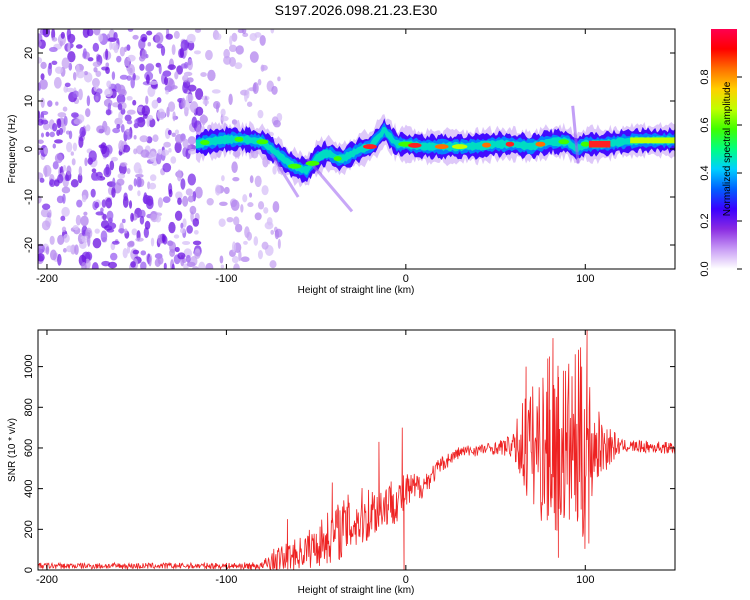  I want to click on spectrogram-x-tick-label: 0, so click(406, 279).